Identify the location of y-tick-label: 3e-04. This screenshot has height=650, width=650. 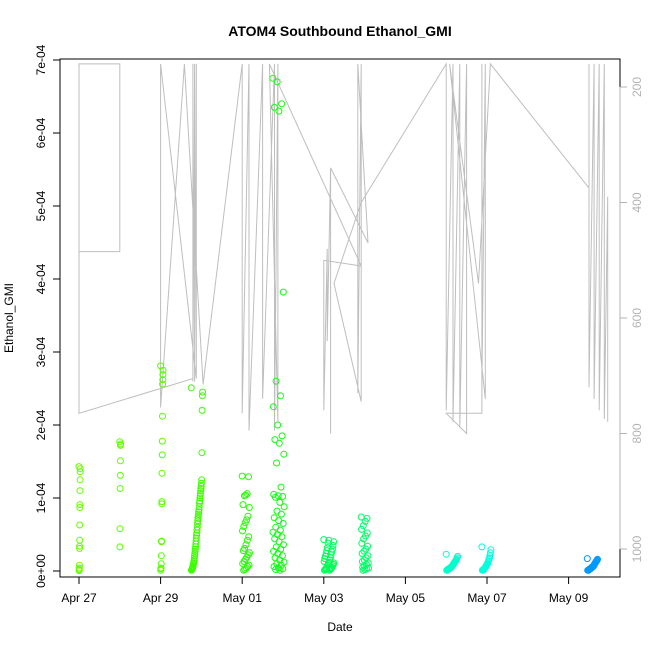
(41, 351).